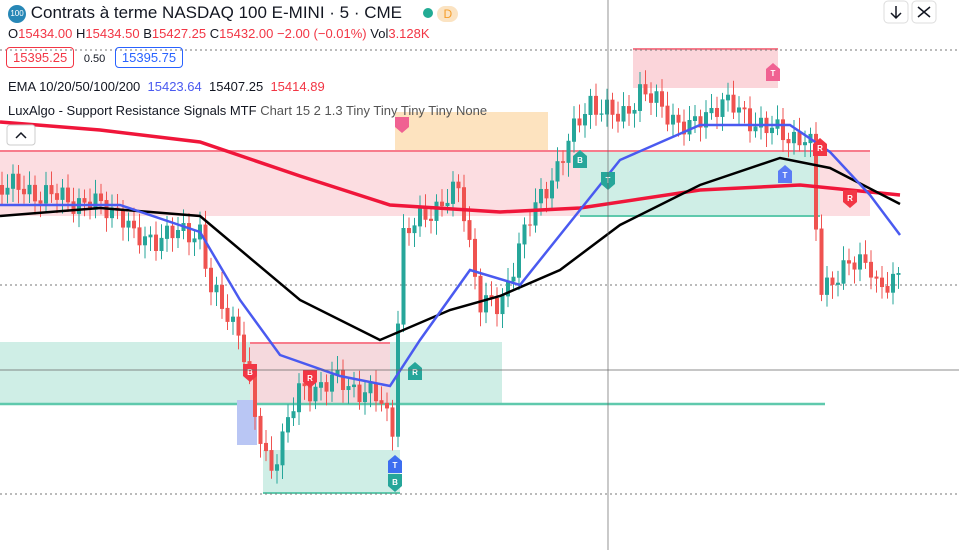 The width and height of the screenshot is (959, 550). I want to click on collapse-button, so click(21, 135).